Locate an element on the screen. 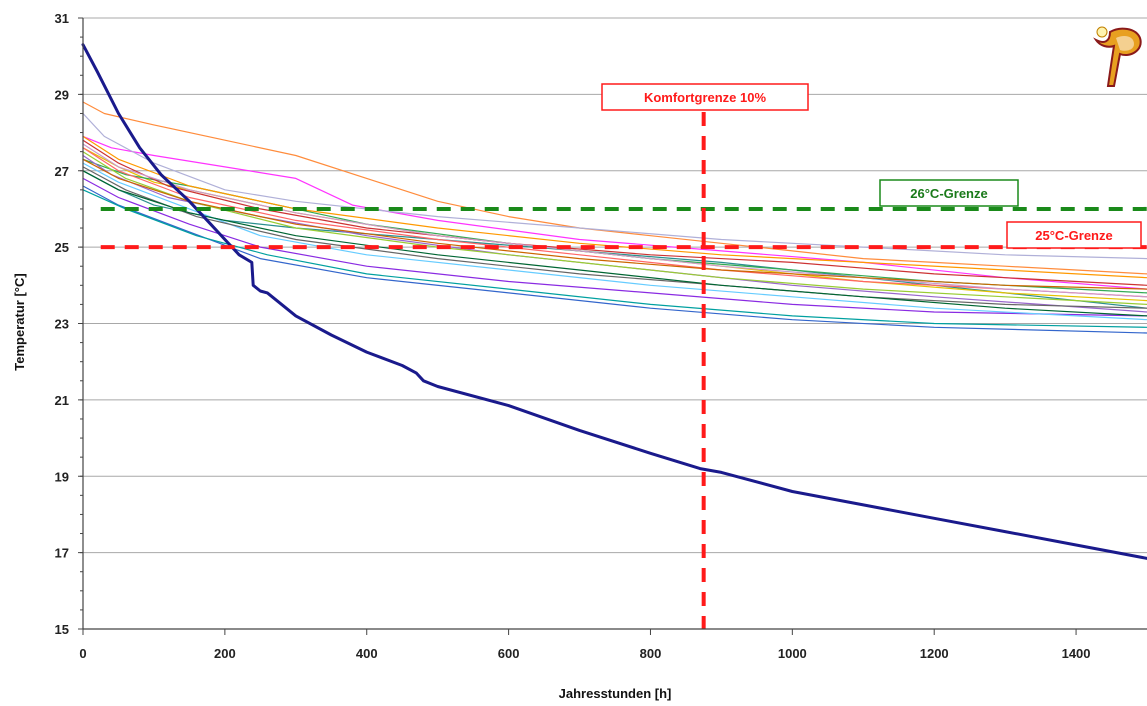 The width and height of the screenshot is (1147, 706). y-tick-label: 23 is located at coordinates (62, 324).